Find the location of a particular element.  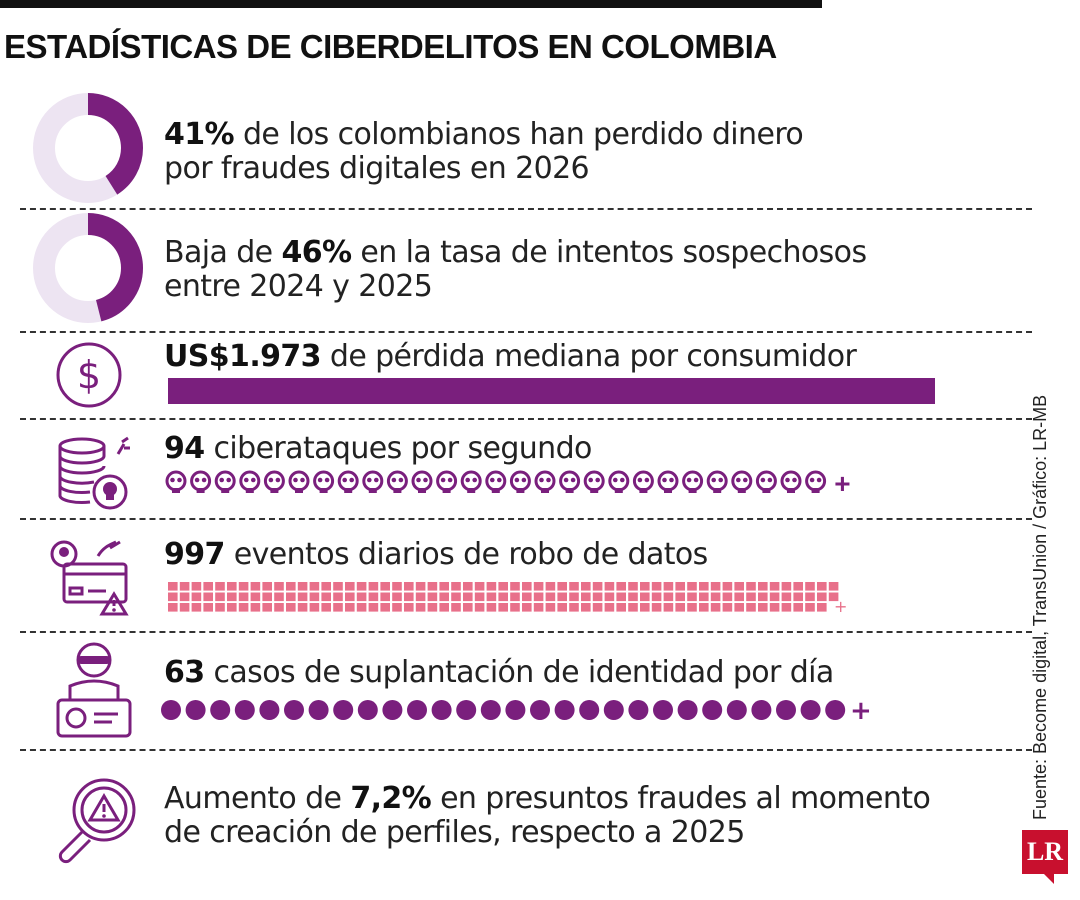

donut-slice is located at coordinates (88, 268).